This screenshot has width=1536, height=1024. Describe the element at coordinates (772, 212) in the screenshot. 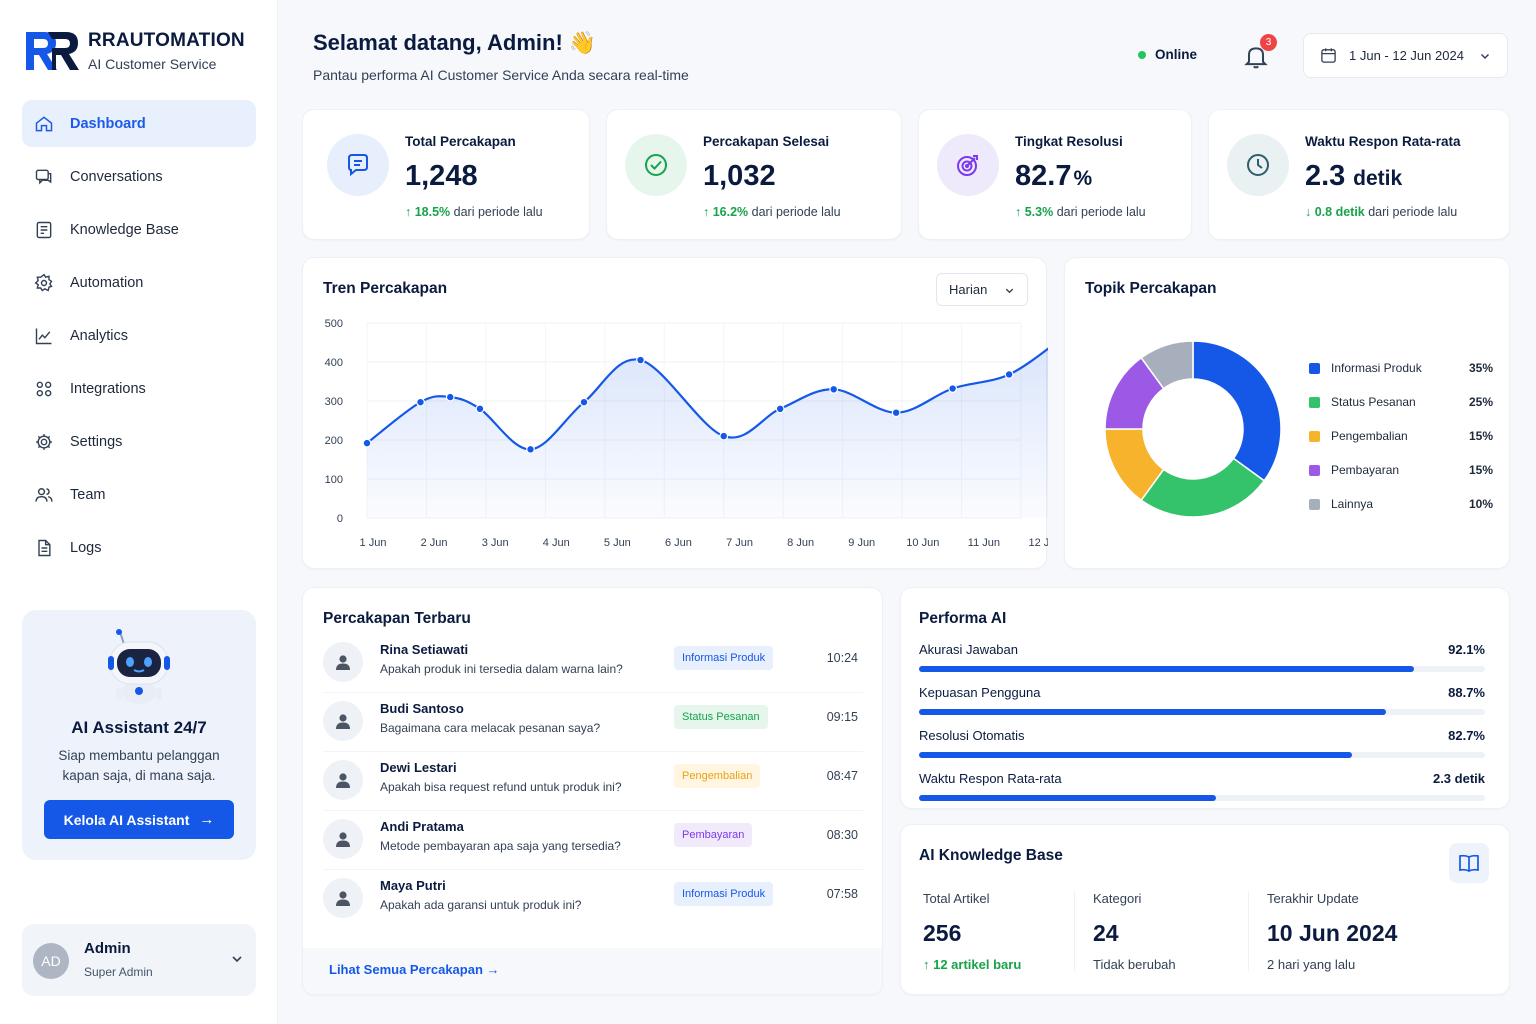

I see `stat-delta: ↑ 16.2% dari periode lalu` at that location.